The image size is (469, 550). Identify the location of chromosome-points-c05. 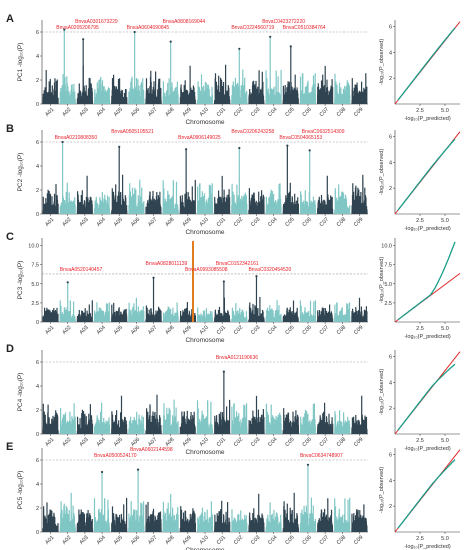
(290, 311).